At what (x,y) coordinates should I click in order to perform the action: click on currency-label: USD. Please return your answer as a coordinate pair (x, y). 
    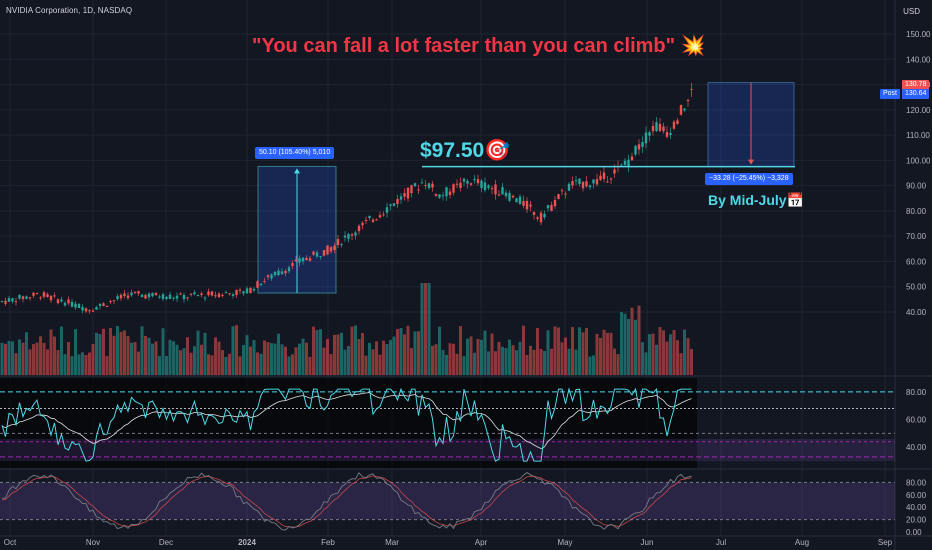
    Looking at the image, I should click on (911, 11).